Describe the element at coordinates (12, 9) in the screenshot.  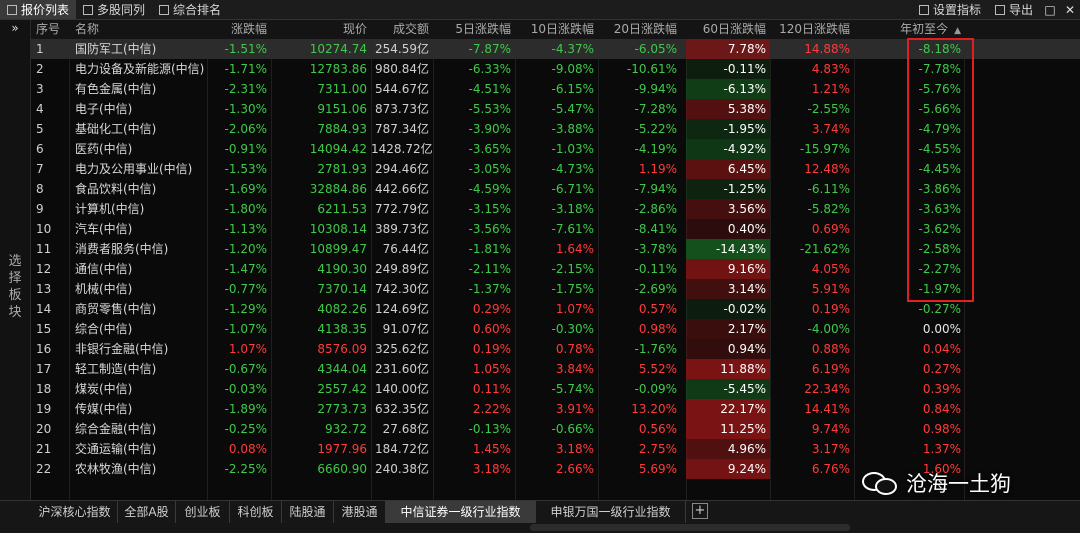
I see `list-icon` at that location.